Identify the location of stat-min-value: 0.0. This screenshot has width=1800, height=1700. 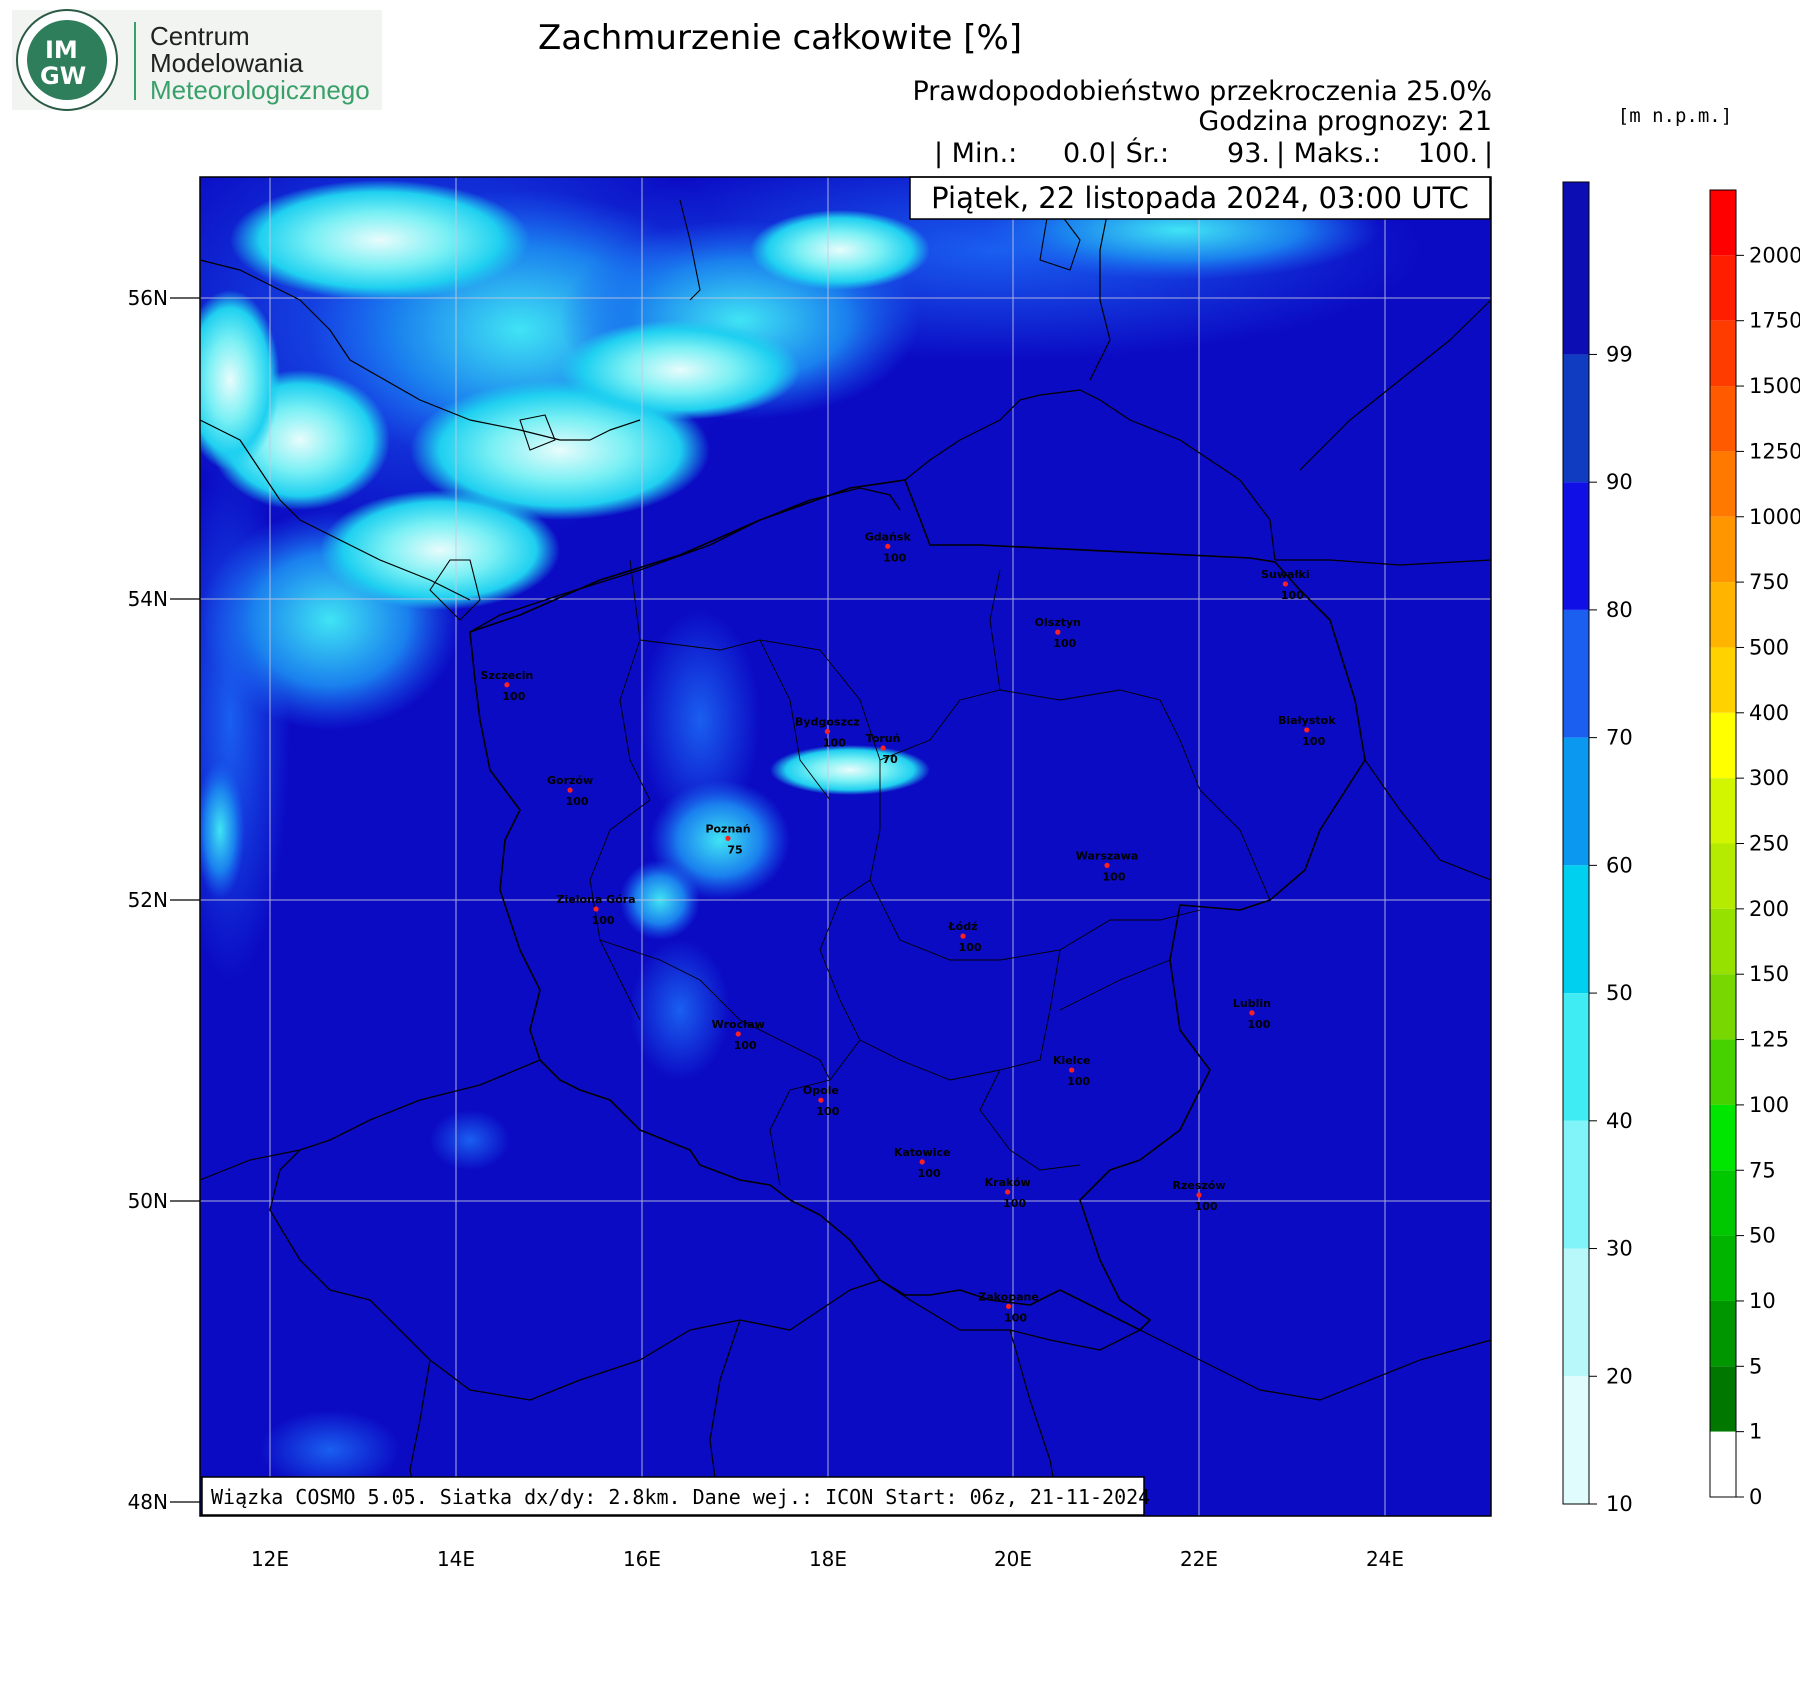
(1084, 153).